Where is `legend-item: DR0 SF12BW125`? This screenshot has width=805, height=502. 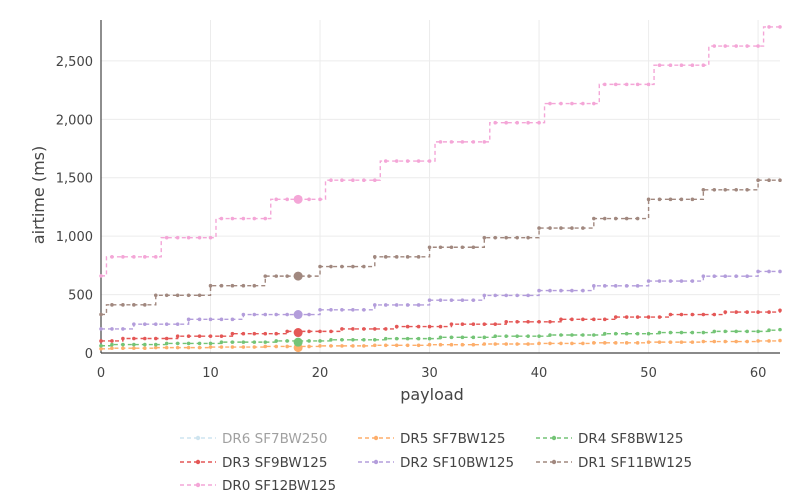
legend-item: DR0 SF12BW125 is located at coordinates (258, 486).